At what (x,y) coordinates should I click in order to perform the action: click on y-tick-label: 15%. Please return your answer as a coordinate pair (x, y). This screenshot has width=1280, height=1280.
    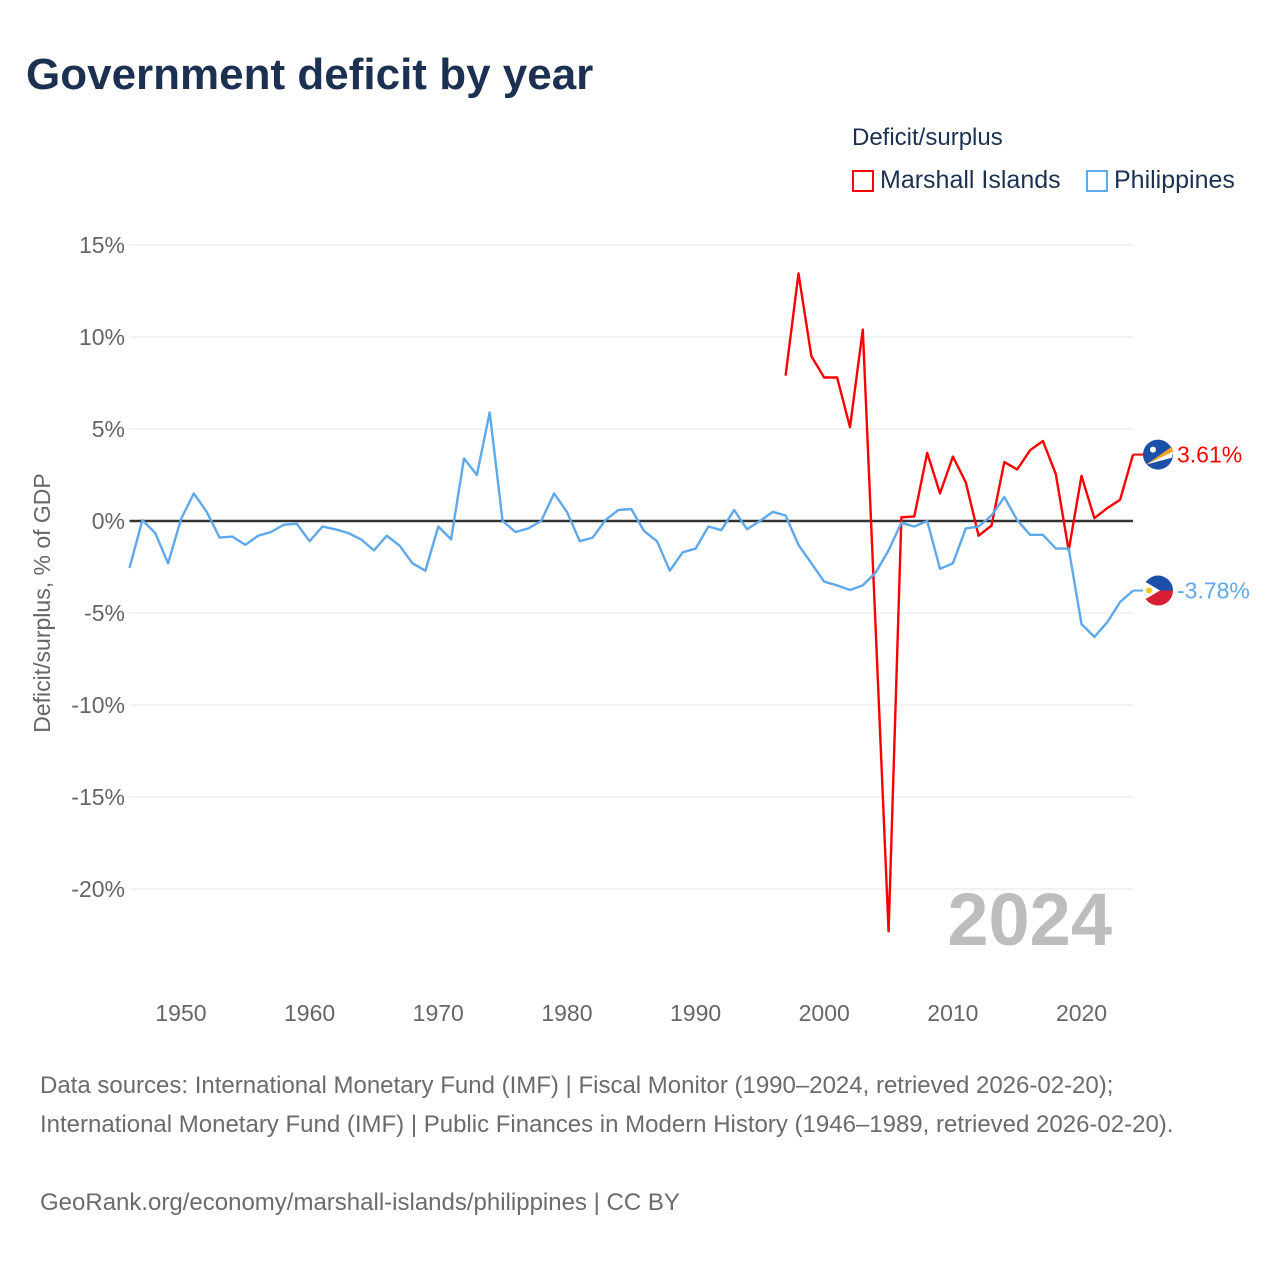
    Looking at the image, I should click on (102, 245).